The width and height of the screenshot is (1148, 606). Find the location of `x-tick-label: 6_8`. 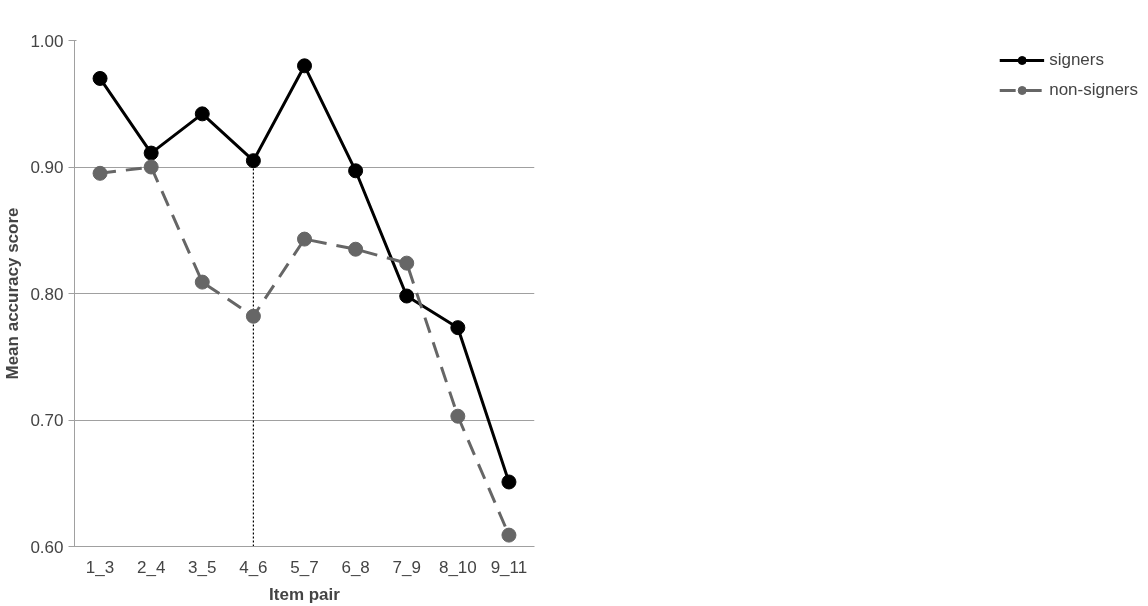

x-tick-label: 6_8 is located at coordinates (355, 567).